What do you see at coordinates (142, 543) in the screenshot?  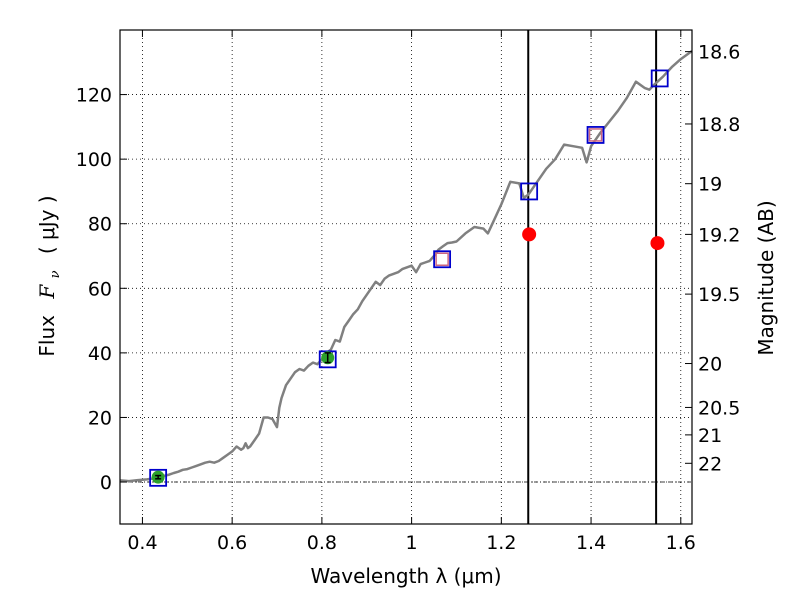 I see `x-tick-label: 0.4` at bounding box center [142, 543].